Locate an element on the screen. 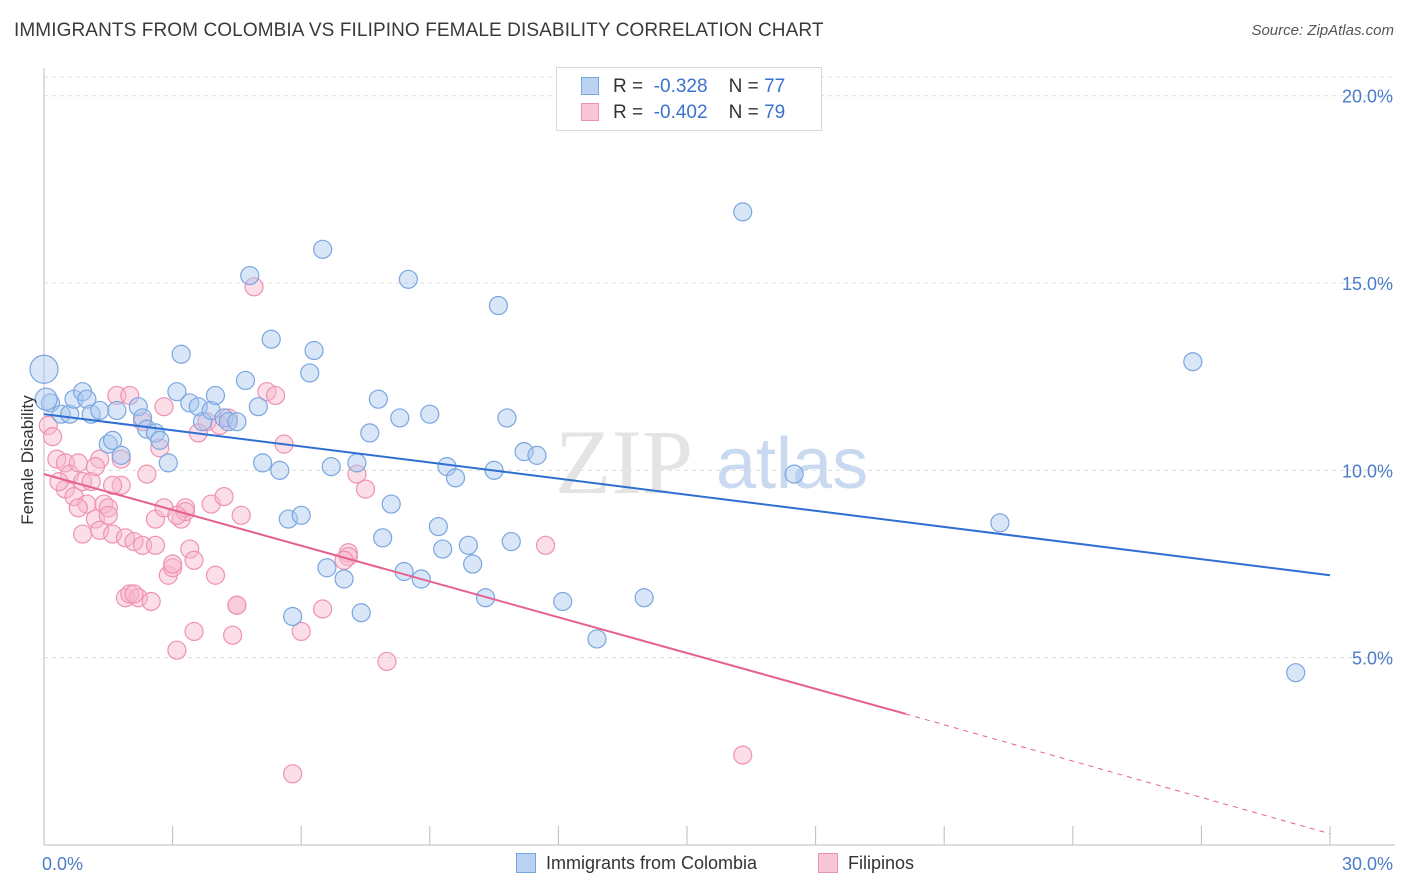  bottom-legend-label: Immigrants from Colombia is located at coordinates (652, 863).